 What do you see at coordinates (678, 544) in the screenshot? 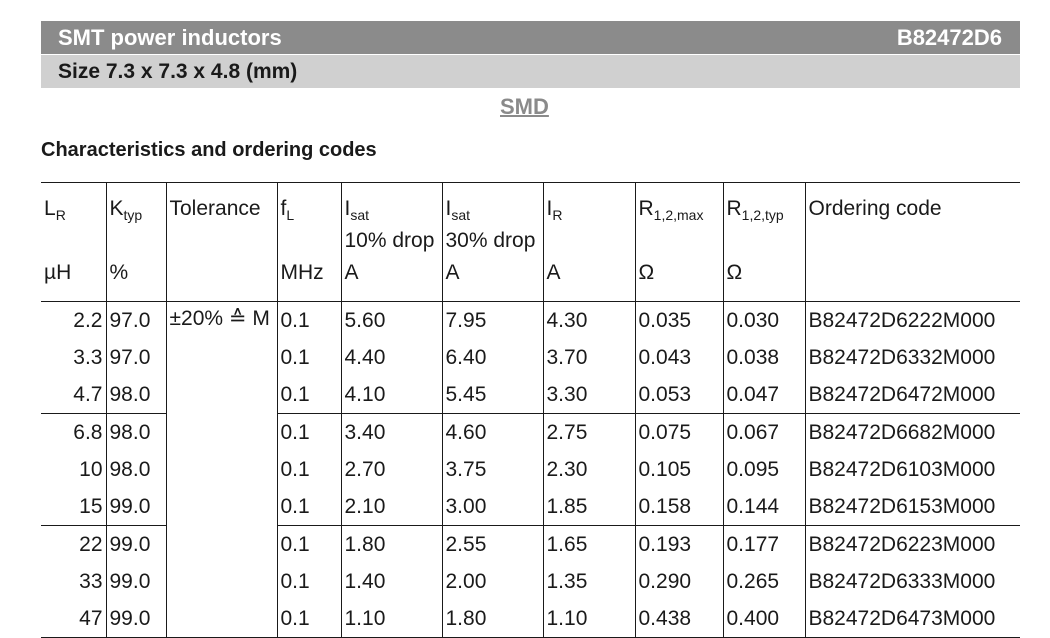
I see `cell-rmax: 0.193` at bounding box center [678, 544].